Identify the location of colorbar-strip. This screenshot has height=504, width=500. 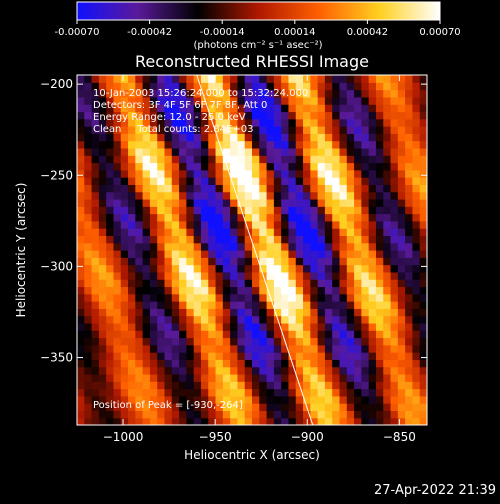
(258, 11).